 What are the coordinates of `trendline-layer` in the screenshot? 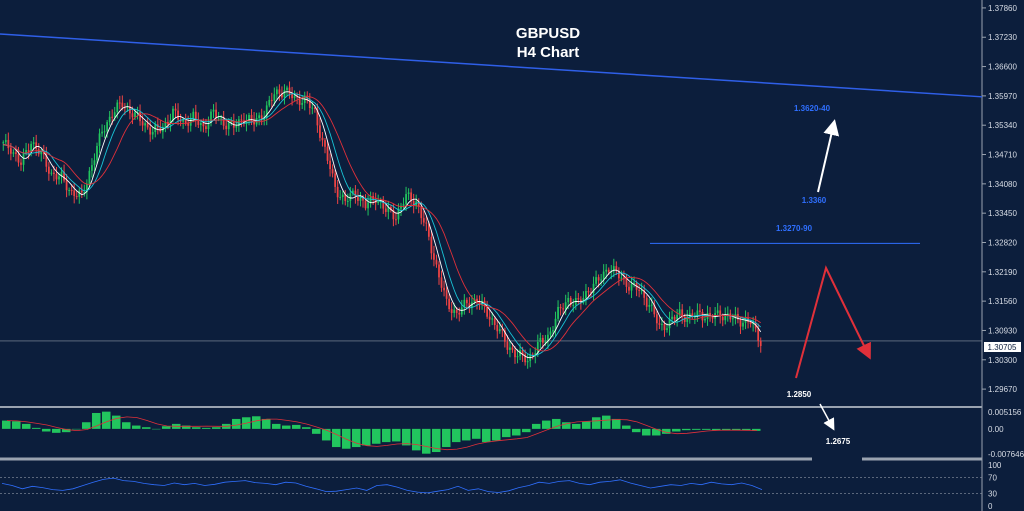 It's located at (491, 65).